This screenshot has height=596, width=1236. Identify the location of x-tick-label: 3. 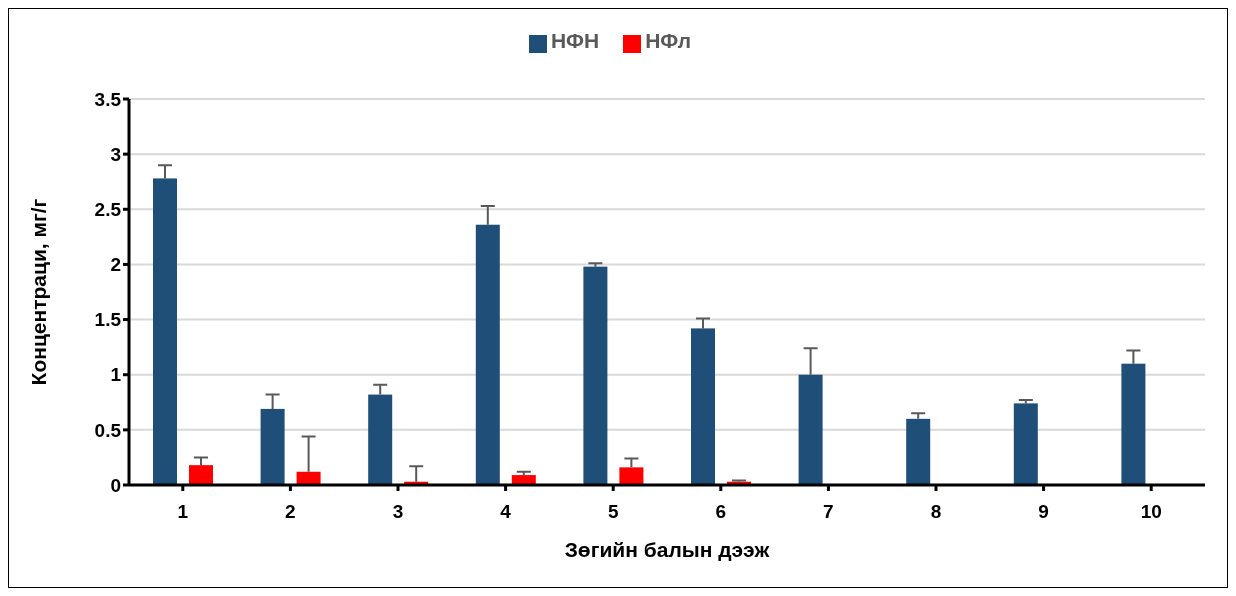
(398, 512).